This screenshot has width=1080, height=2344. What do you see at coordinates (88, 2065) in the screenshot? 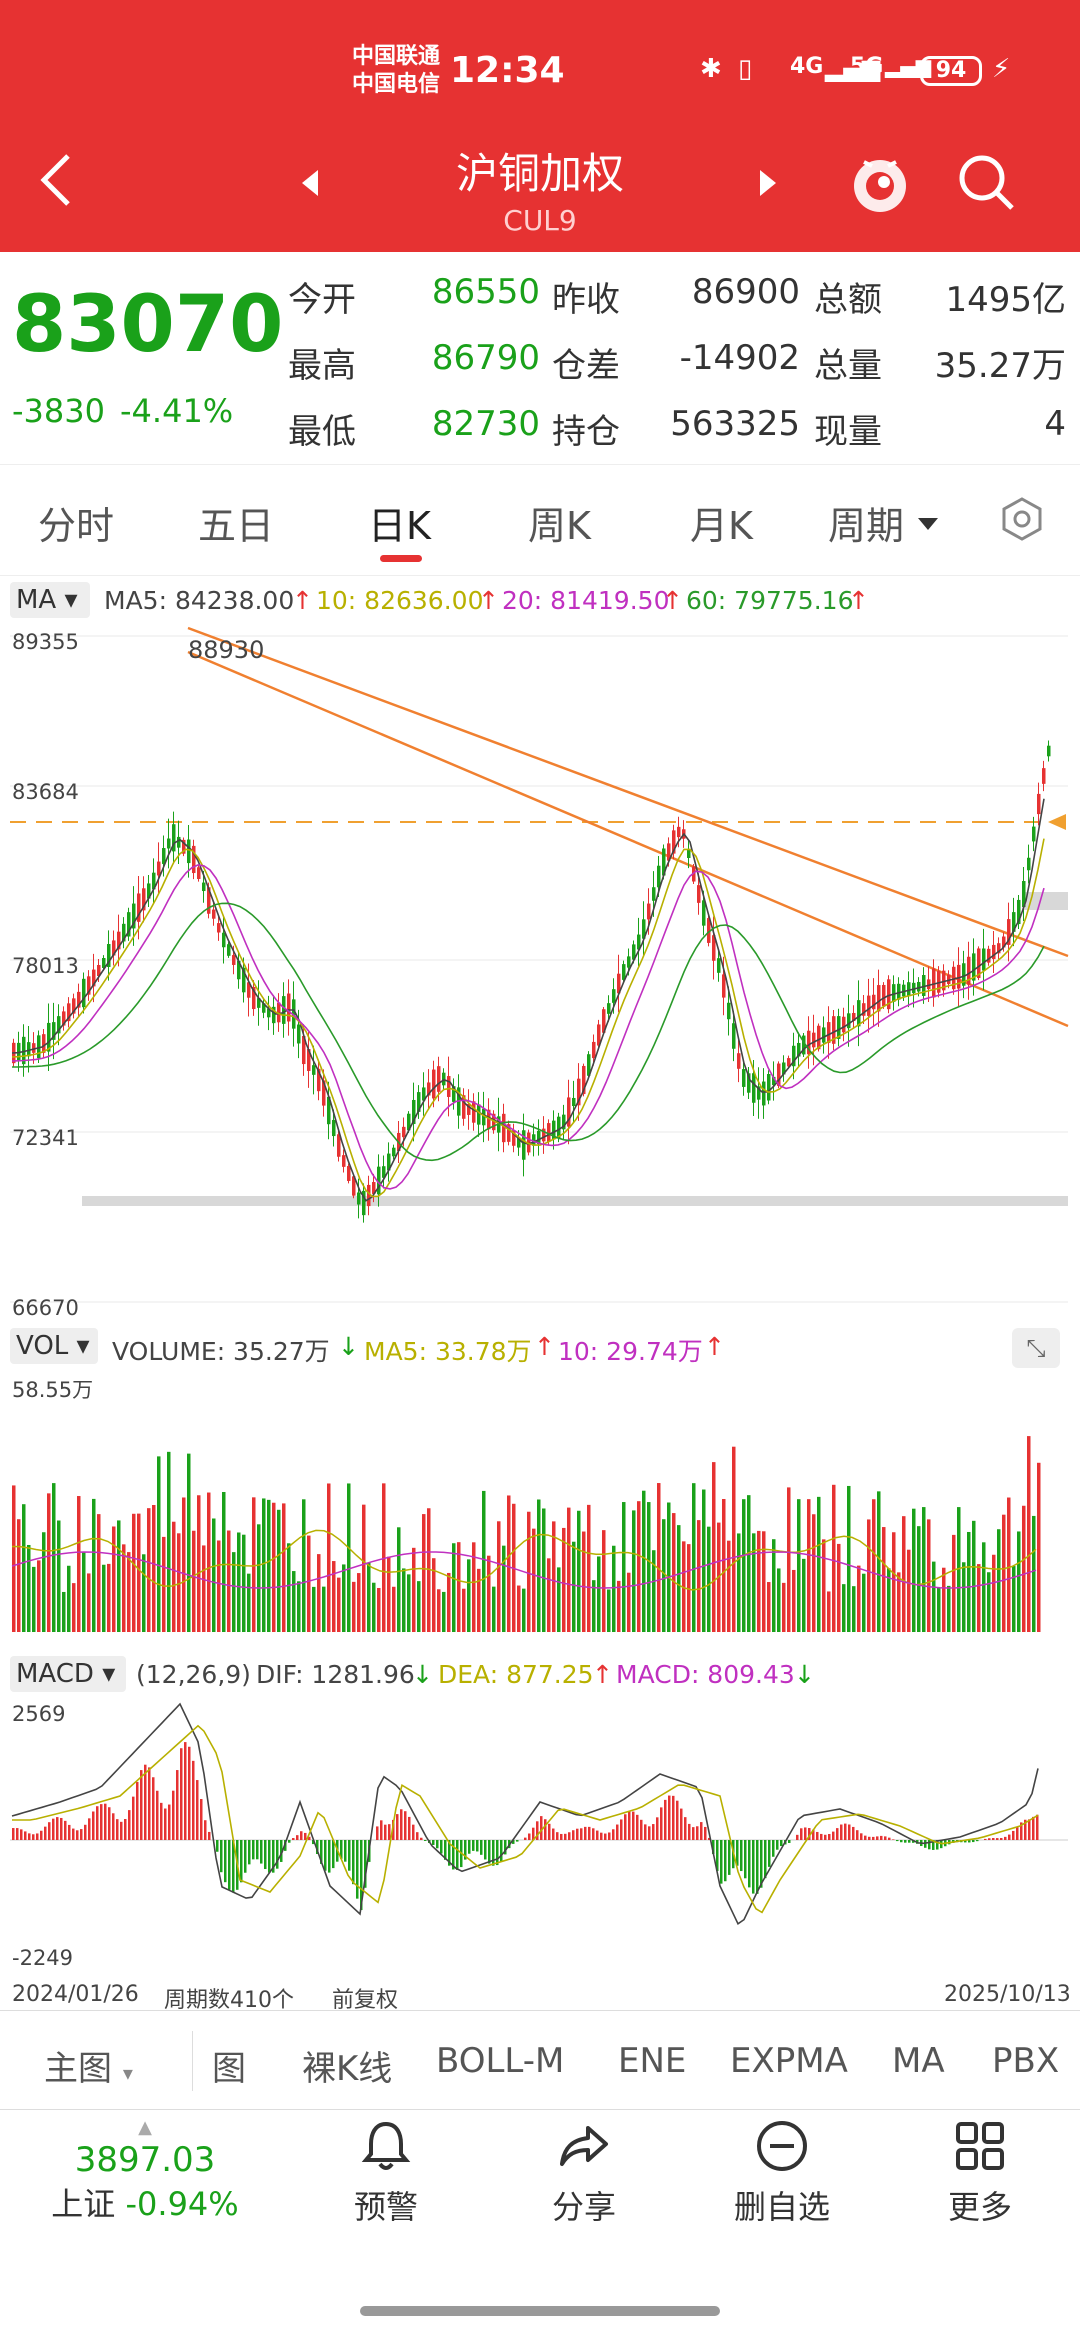
I see `main-chart-dropdown: 主图 ▾` at bounding box center [88, 2065].